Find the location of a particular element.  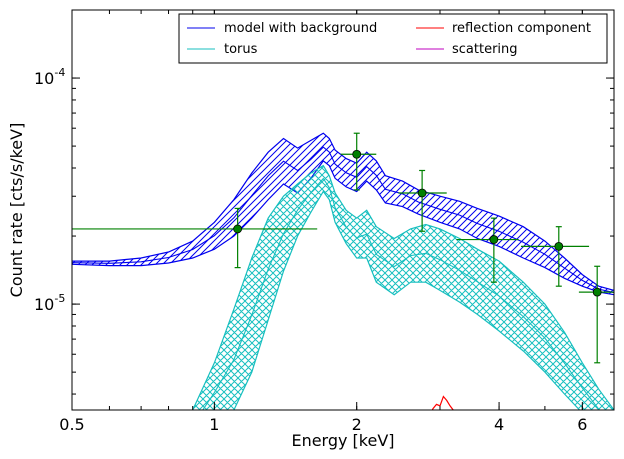

legend-label-reflection: reflection component is located at coordinates (521, 28).